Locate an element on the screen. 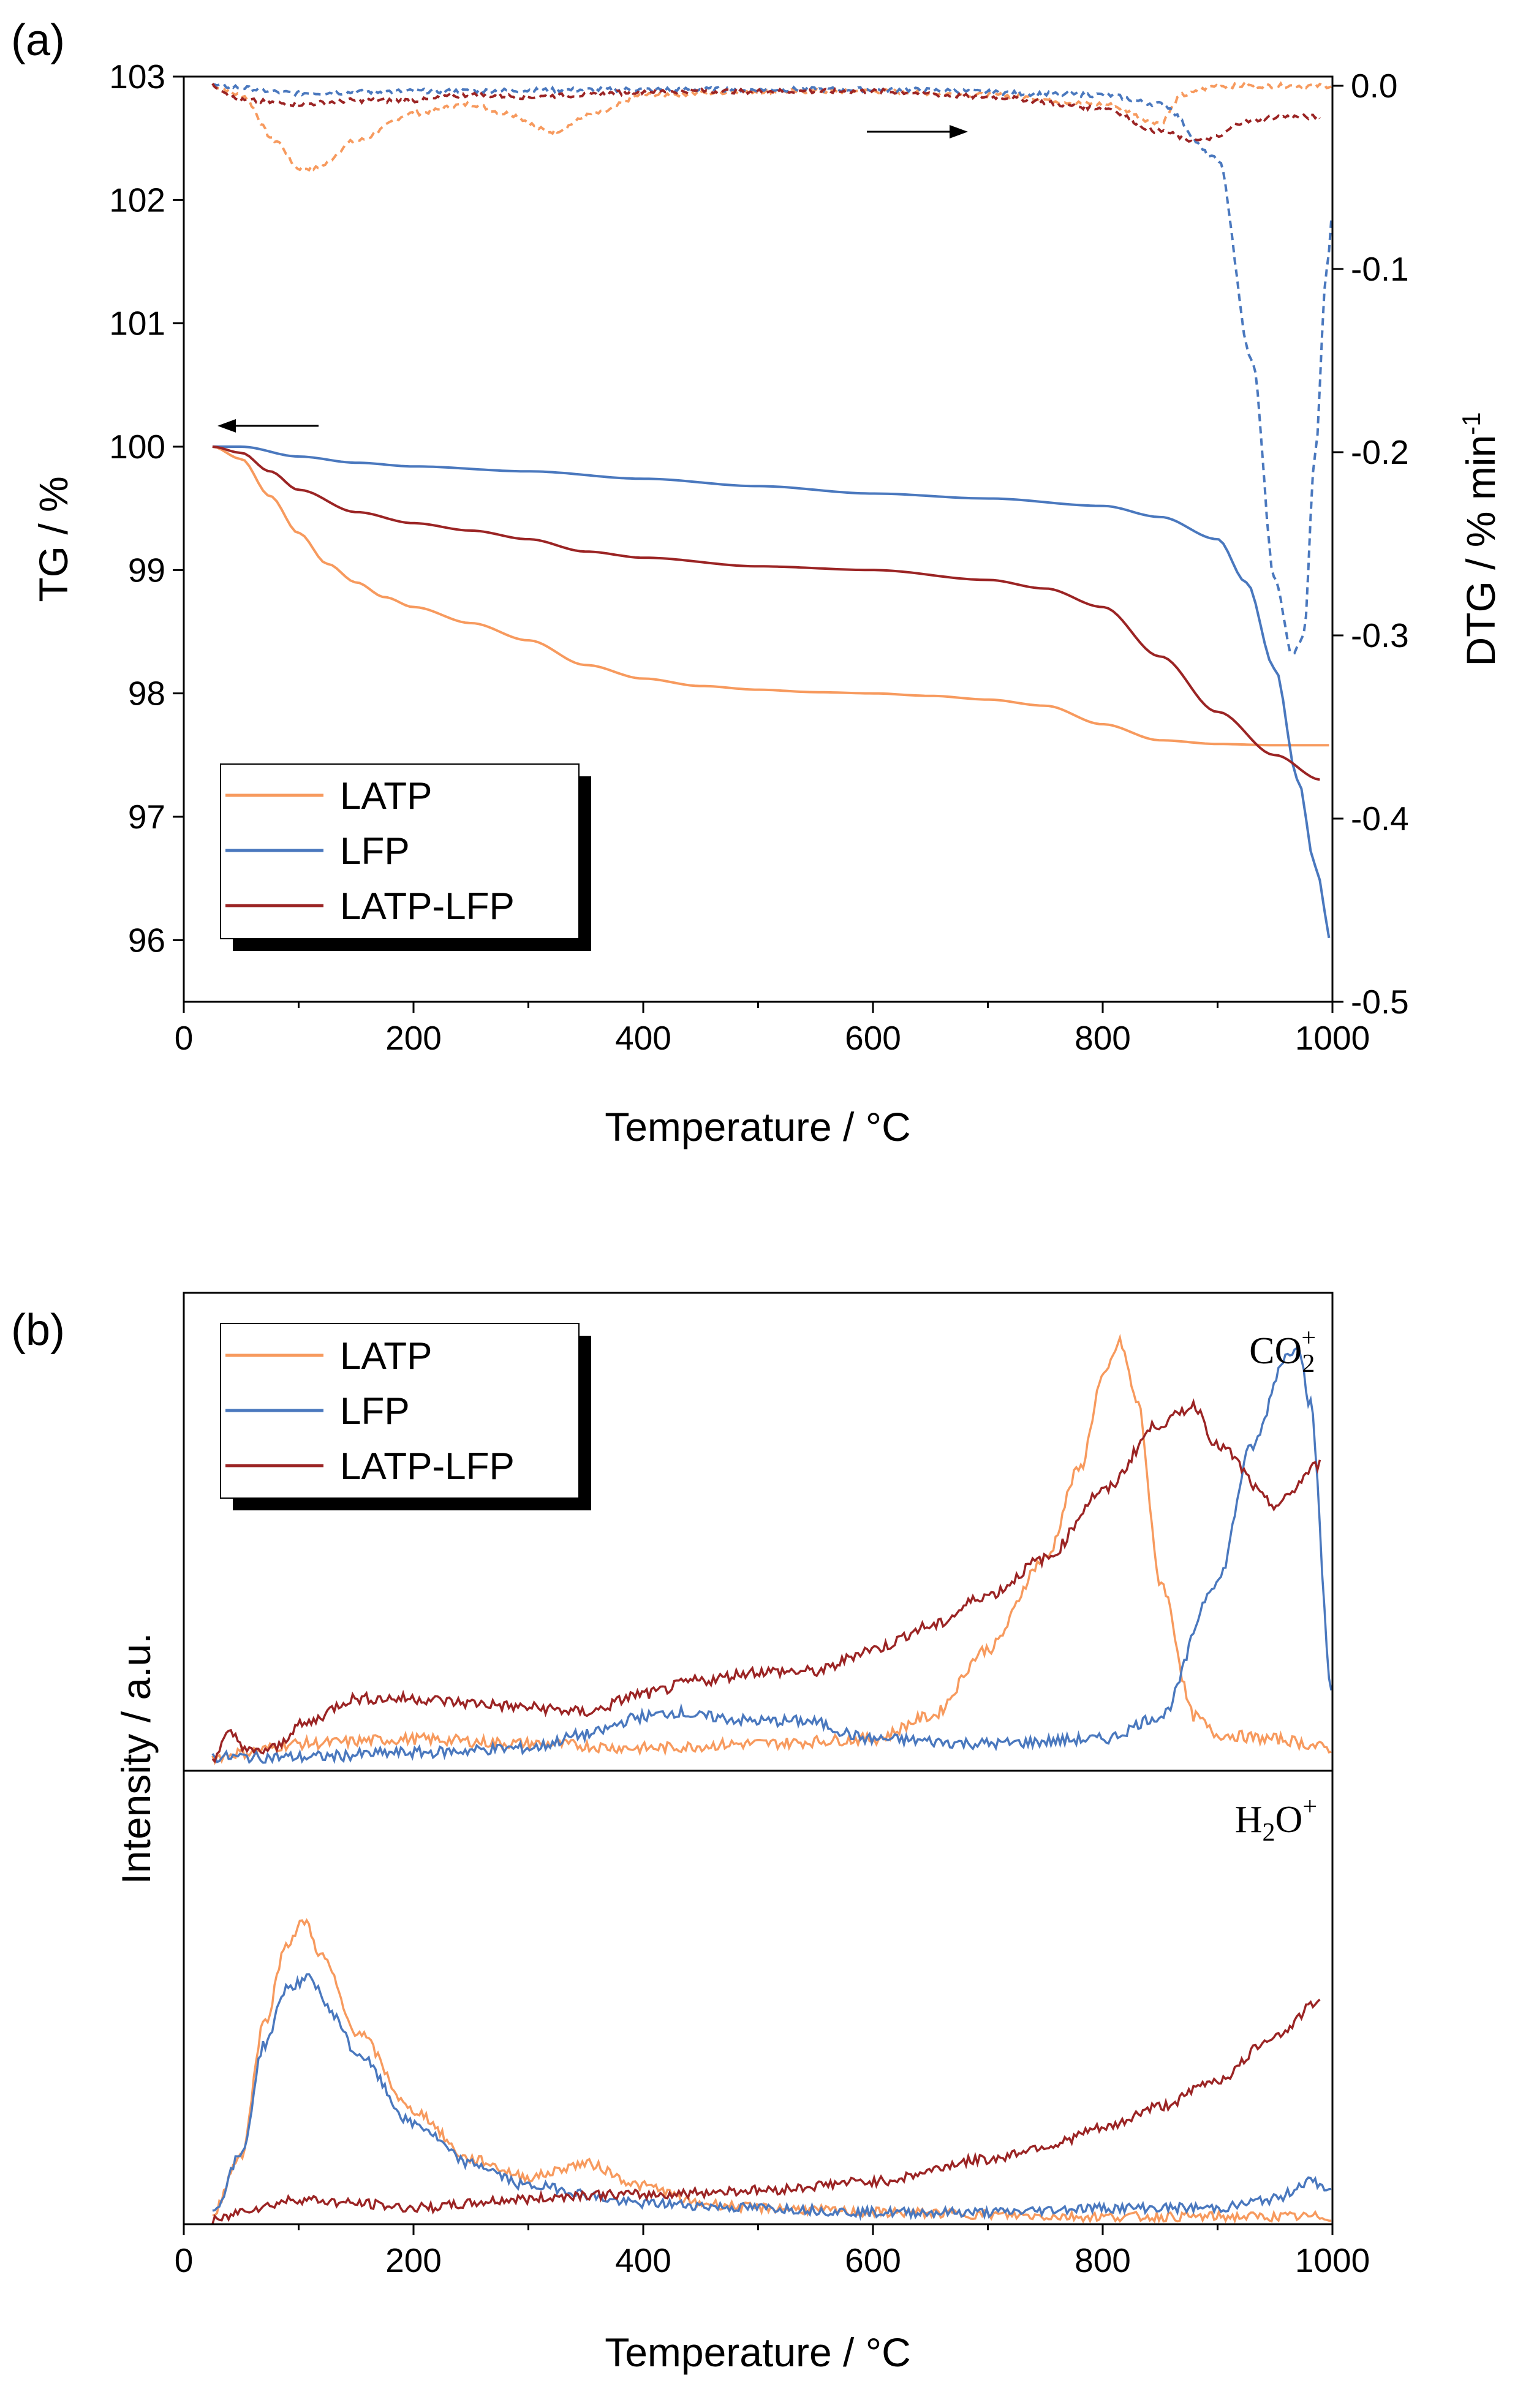 The height and width of the screenshot is (2408, 1515). a-y-tick-label: 103 is located at coordinates (137, 77).